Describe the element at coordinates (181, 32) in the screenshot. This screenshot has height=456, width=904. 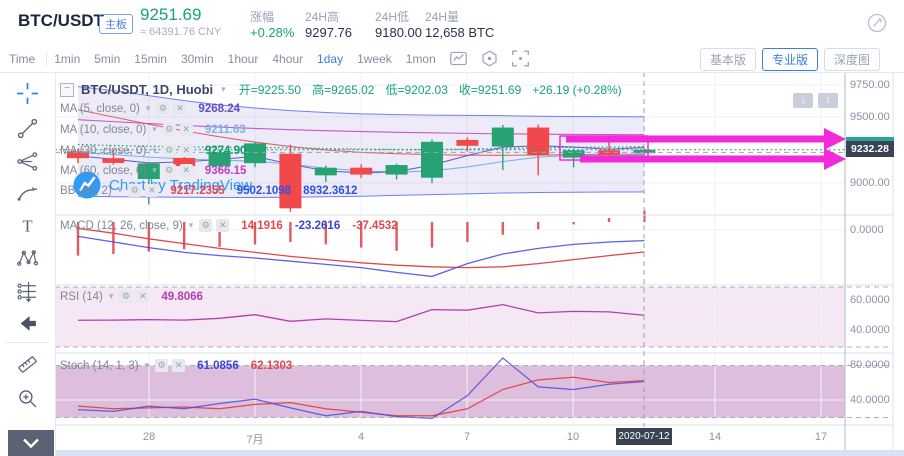
I see `price-in-cny: ≈ 64391.76 CNY` at that location.